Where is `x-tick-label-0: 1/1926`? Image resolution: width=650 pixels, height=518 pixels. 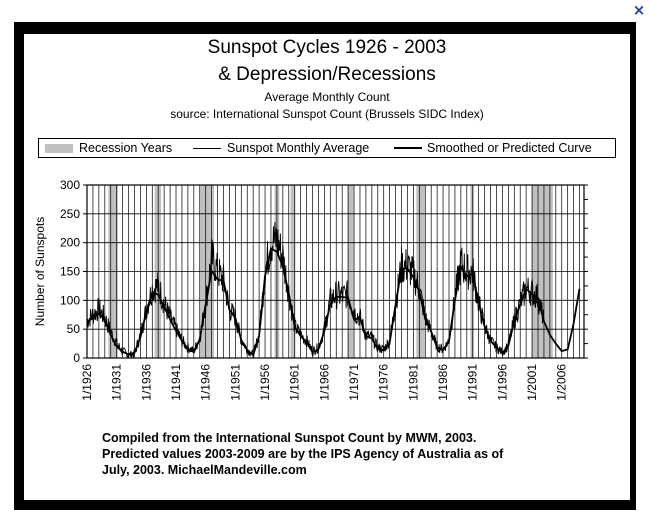
x-tick-label-0: 1/1926 is located at coordinates (87, 382).